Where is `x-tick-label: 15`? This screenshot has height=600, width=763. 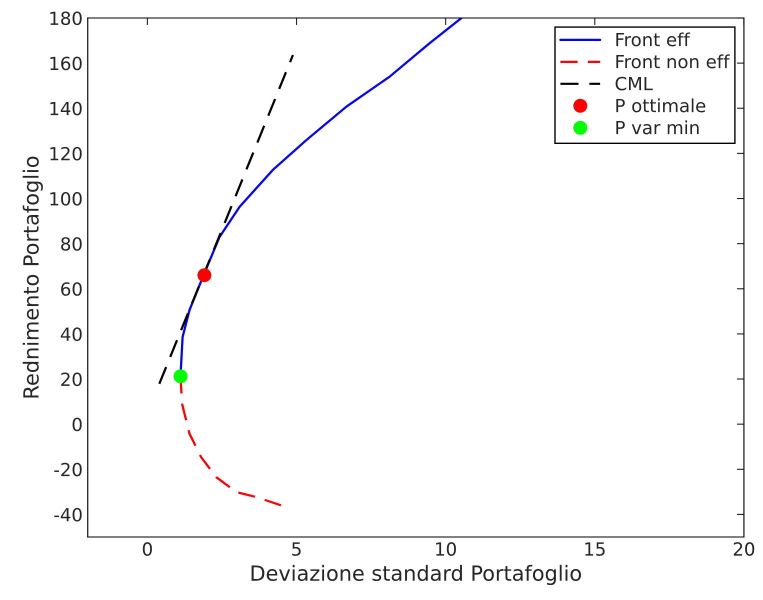
x-tick-label: 15 is located at coordinates (595, 549).